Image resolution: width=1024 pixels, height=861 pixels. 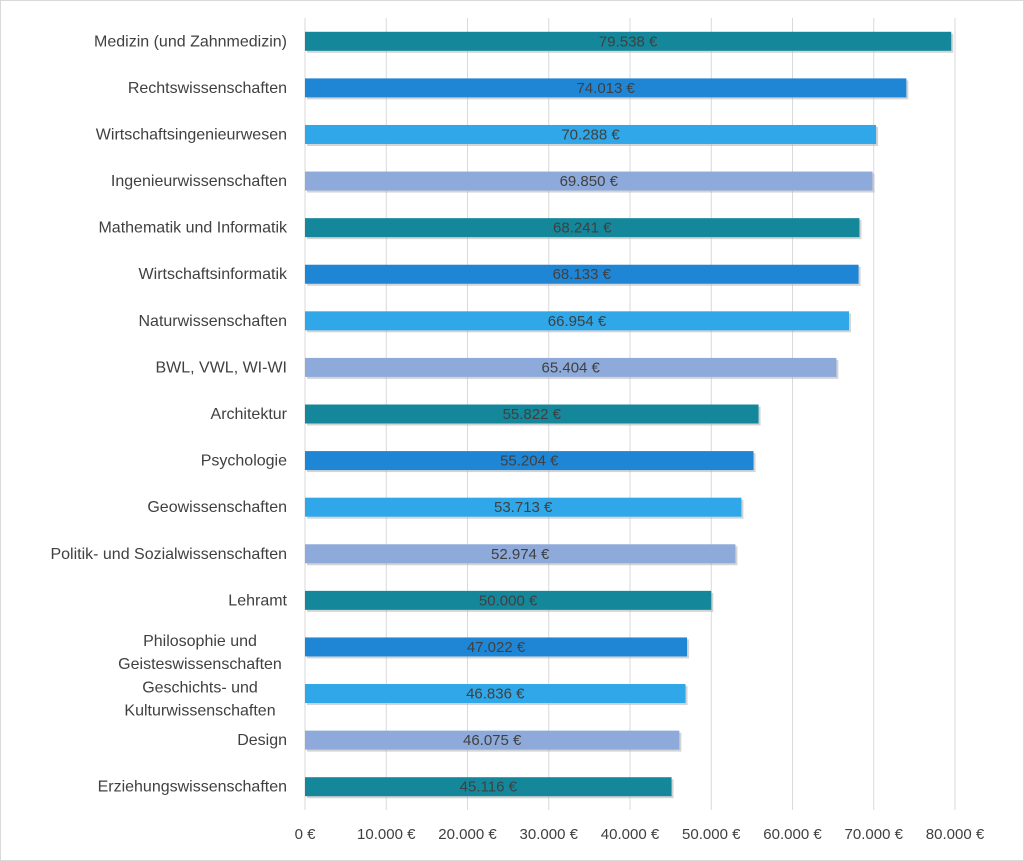 I want to click on category-label: Ingenieurwissenschaften, so click(x=199, y=181).